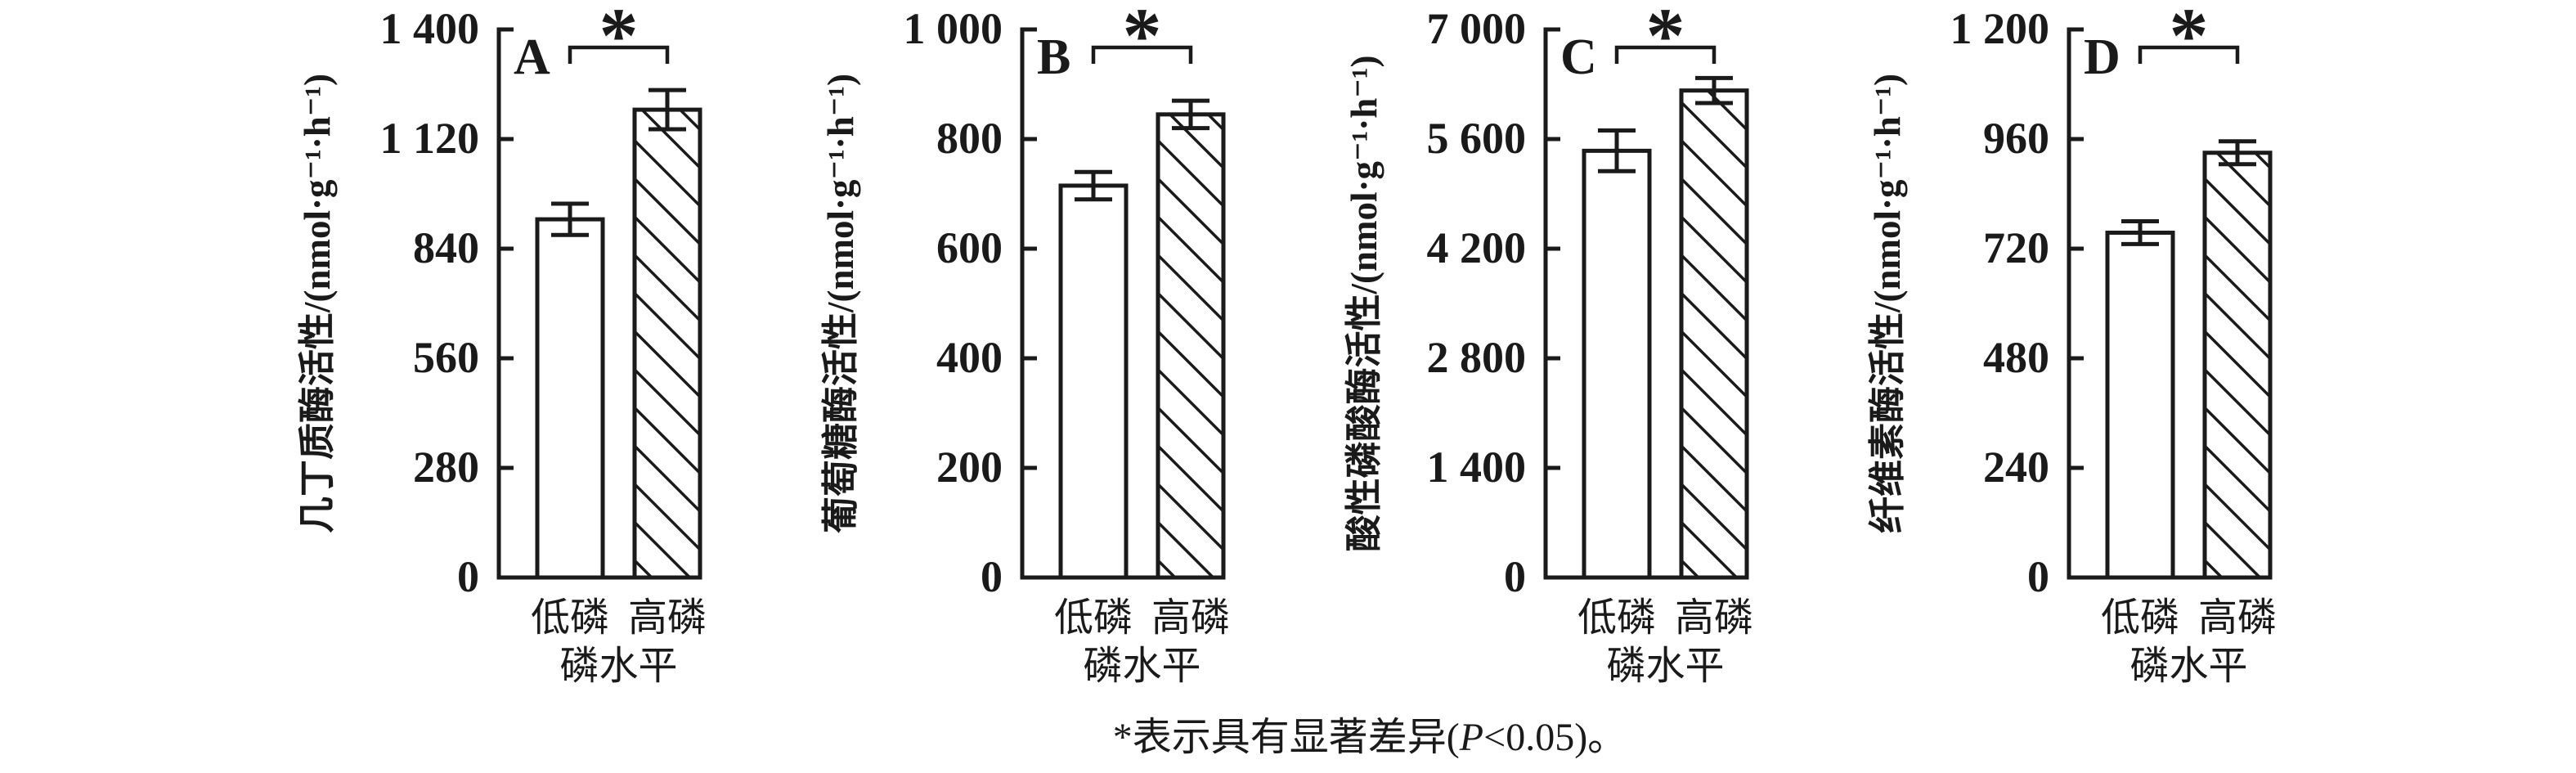 The image size is (2576, 773). What do you see at coordinates (969, 138) in the screenshot?
I see `y-tick-label: 800` at bounding box center [969, 138].